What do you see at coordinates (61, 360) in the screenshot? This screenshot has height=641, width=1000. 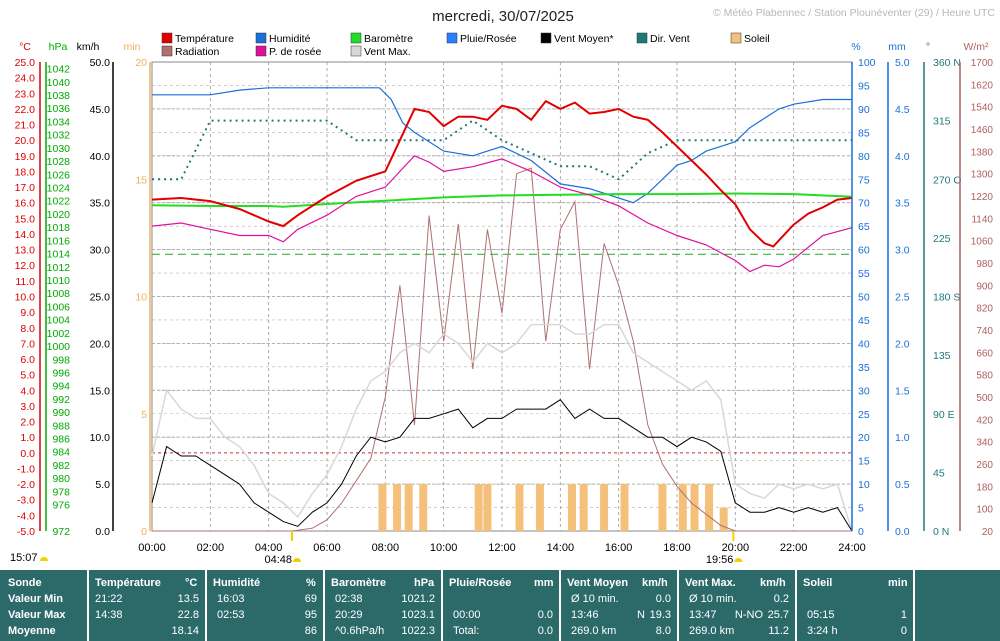 I see `pressure-tick: 998` at bounding box center [61, 360].